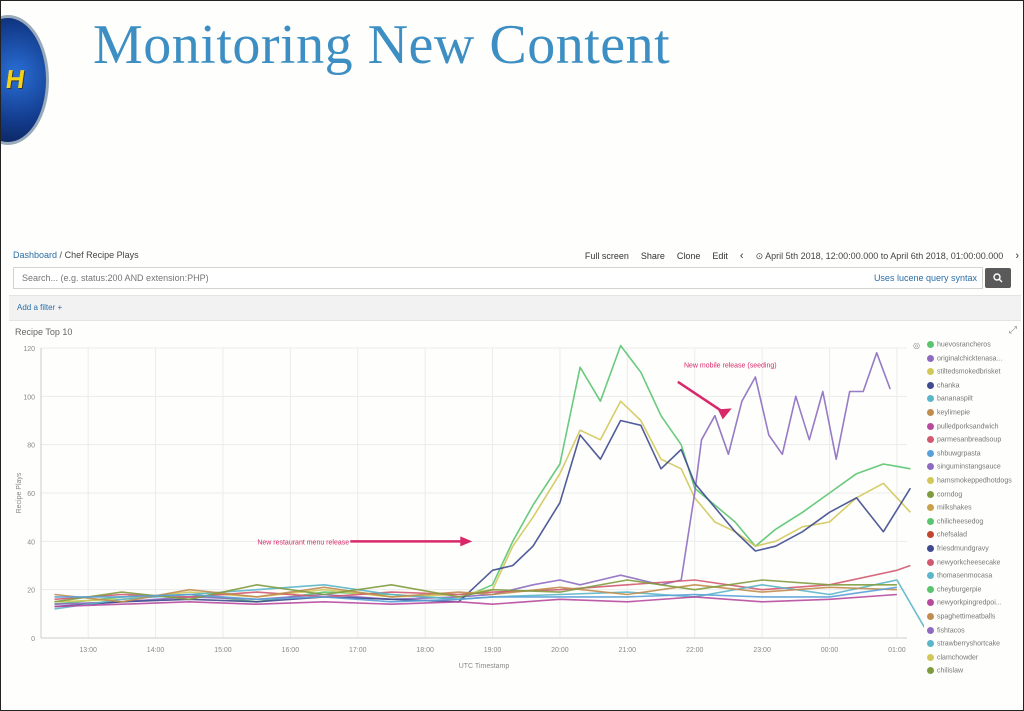  What do you see at coordinates (382, 45) in the screenshot?
I see `slide-title: Monitoring New Content` at bounding box center [382, 45].